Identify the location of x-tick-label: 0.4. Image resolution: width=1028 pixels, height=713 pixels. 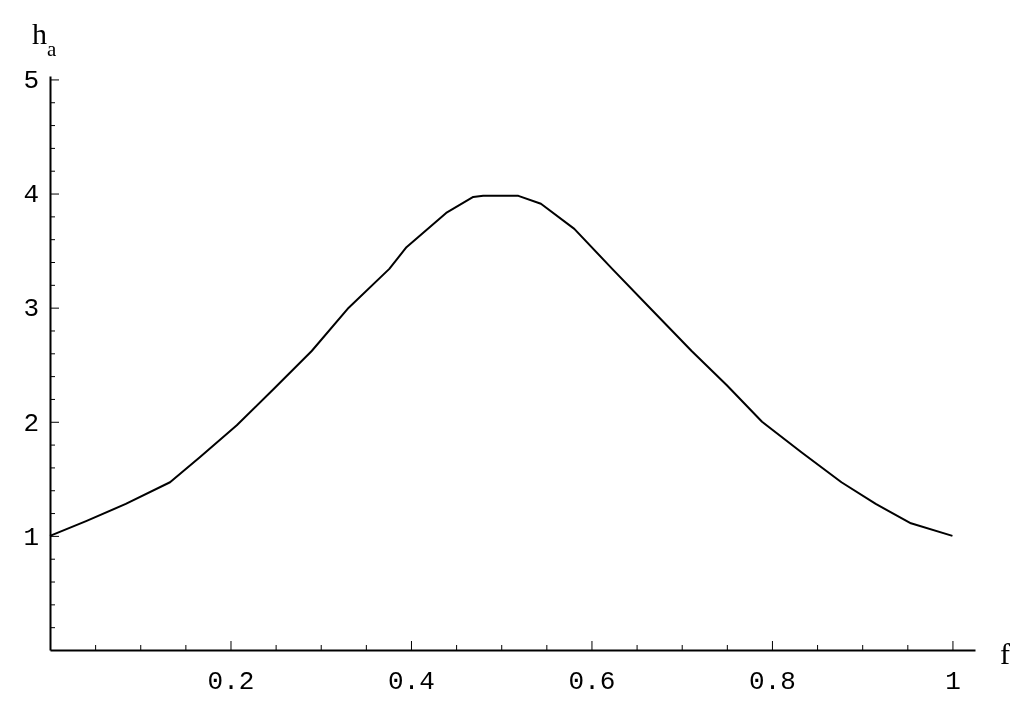
(411, 682).